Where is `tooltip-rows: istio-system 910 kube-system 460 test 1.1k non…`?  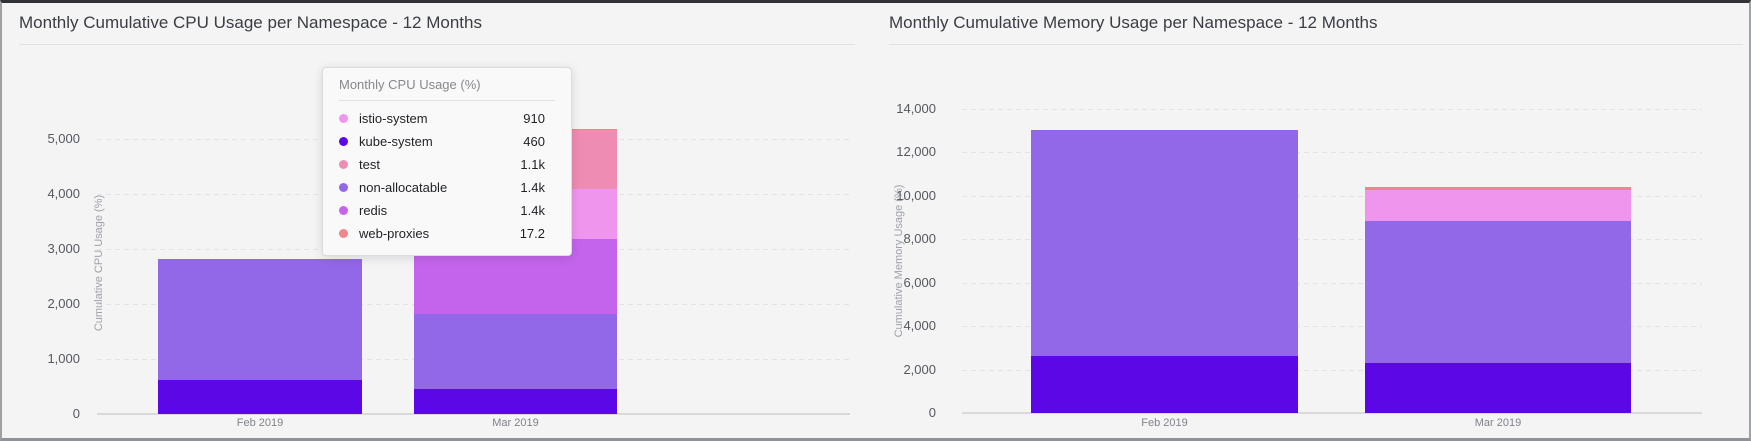 tooltip-rows: istio-system 910 kube-system 460 test 1.1k non… is located at coordinates (447, 176).